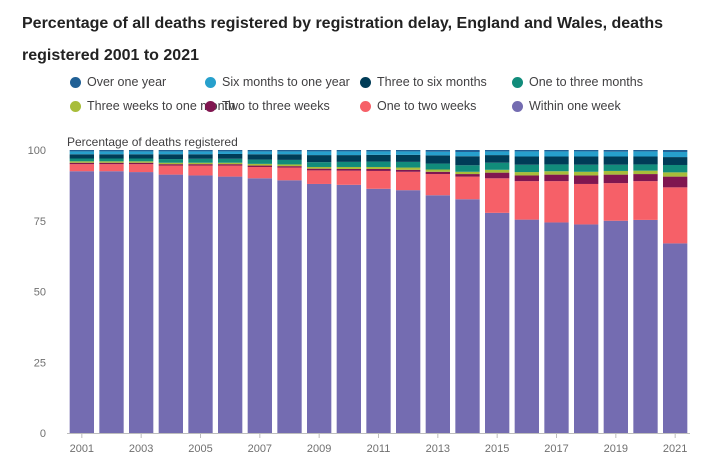 This screenshot has height=471, width=718. I want to click on bar-segment-one-to-three-months-2013, so click(437, 166).